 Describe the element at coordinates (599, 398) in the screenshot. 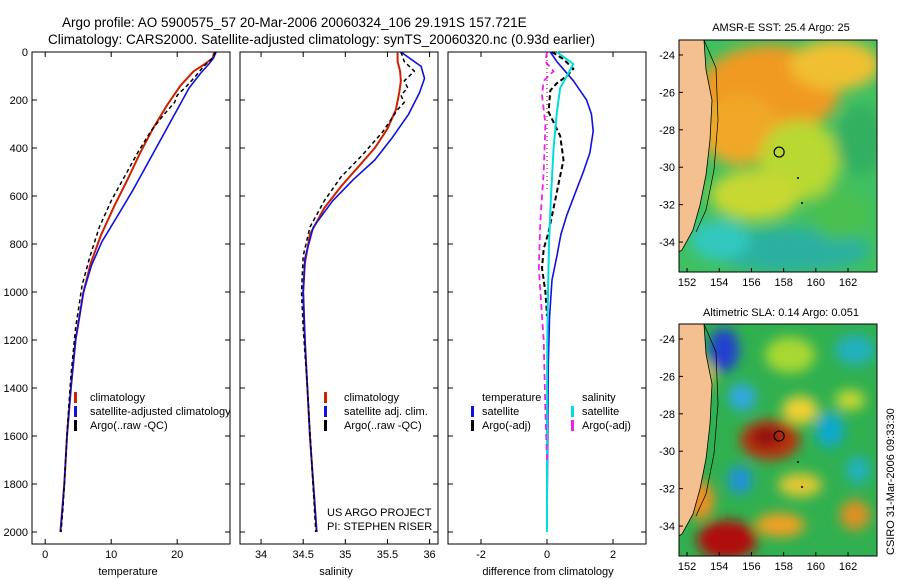

I see `diff-legend-salinity-title: salinity` at that location.